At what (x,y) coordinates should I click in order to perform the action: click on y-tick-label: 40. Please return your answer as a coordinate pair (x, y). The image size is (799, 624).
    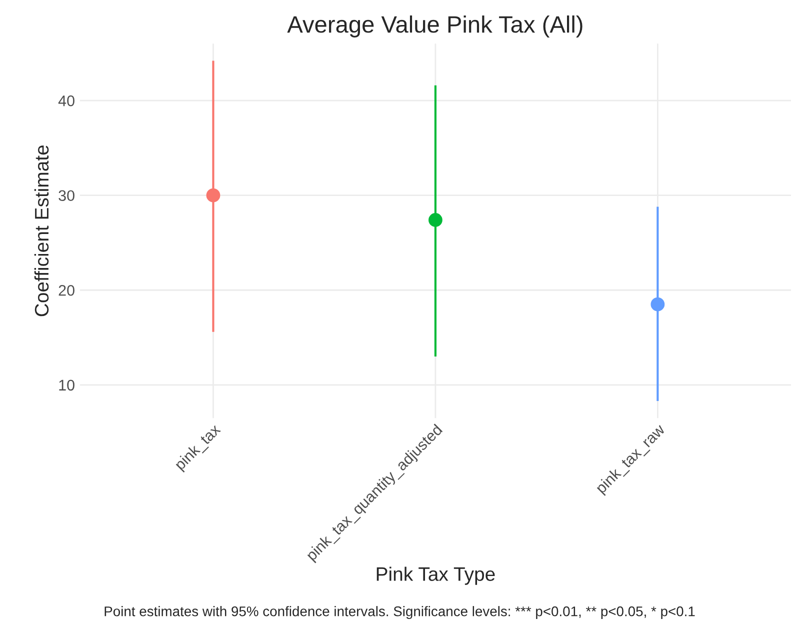
    Looking at the image, I should click on (66, 100).